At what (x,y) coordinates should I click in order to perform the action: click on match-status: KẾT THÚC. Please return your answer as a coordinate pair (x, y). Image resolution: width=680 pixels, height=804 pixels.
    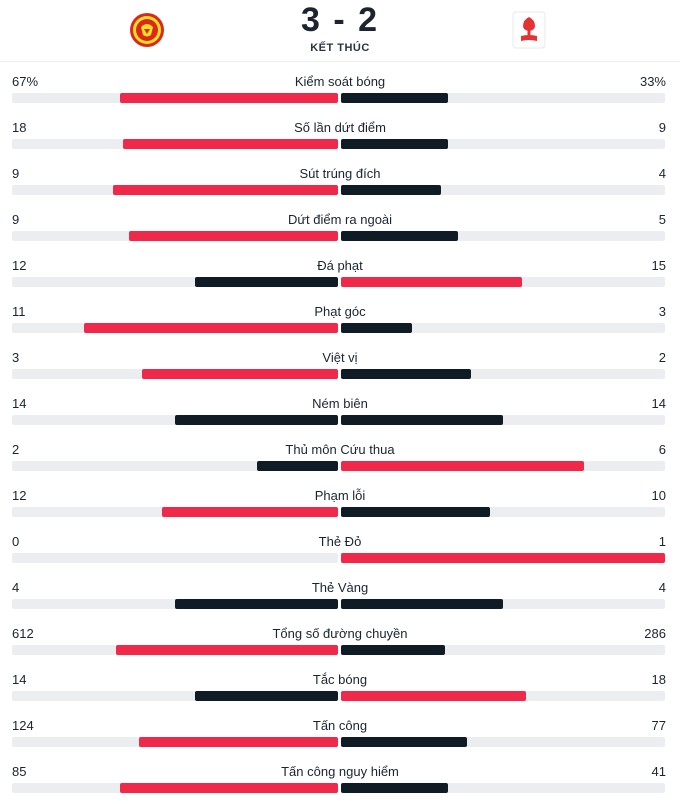
    Looking at the image, I should click on (340, 48).